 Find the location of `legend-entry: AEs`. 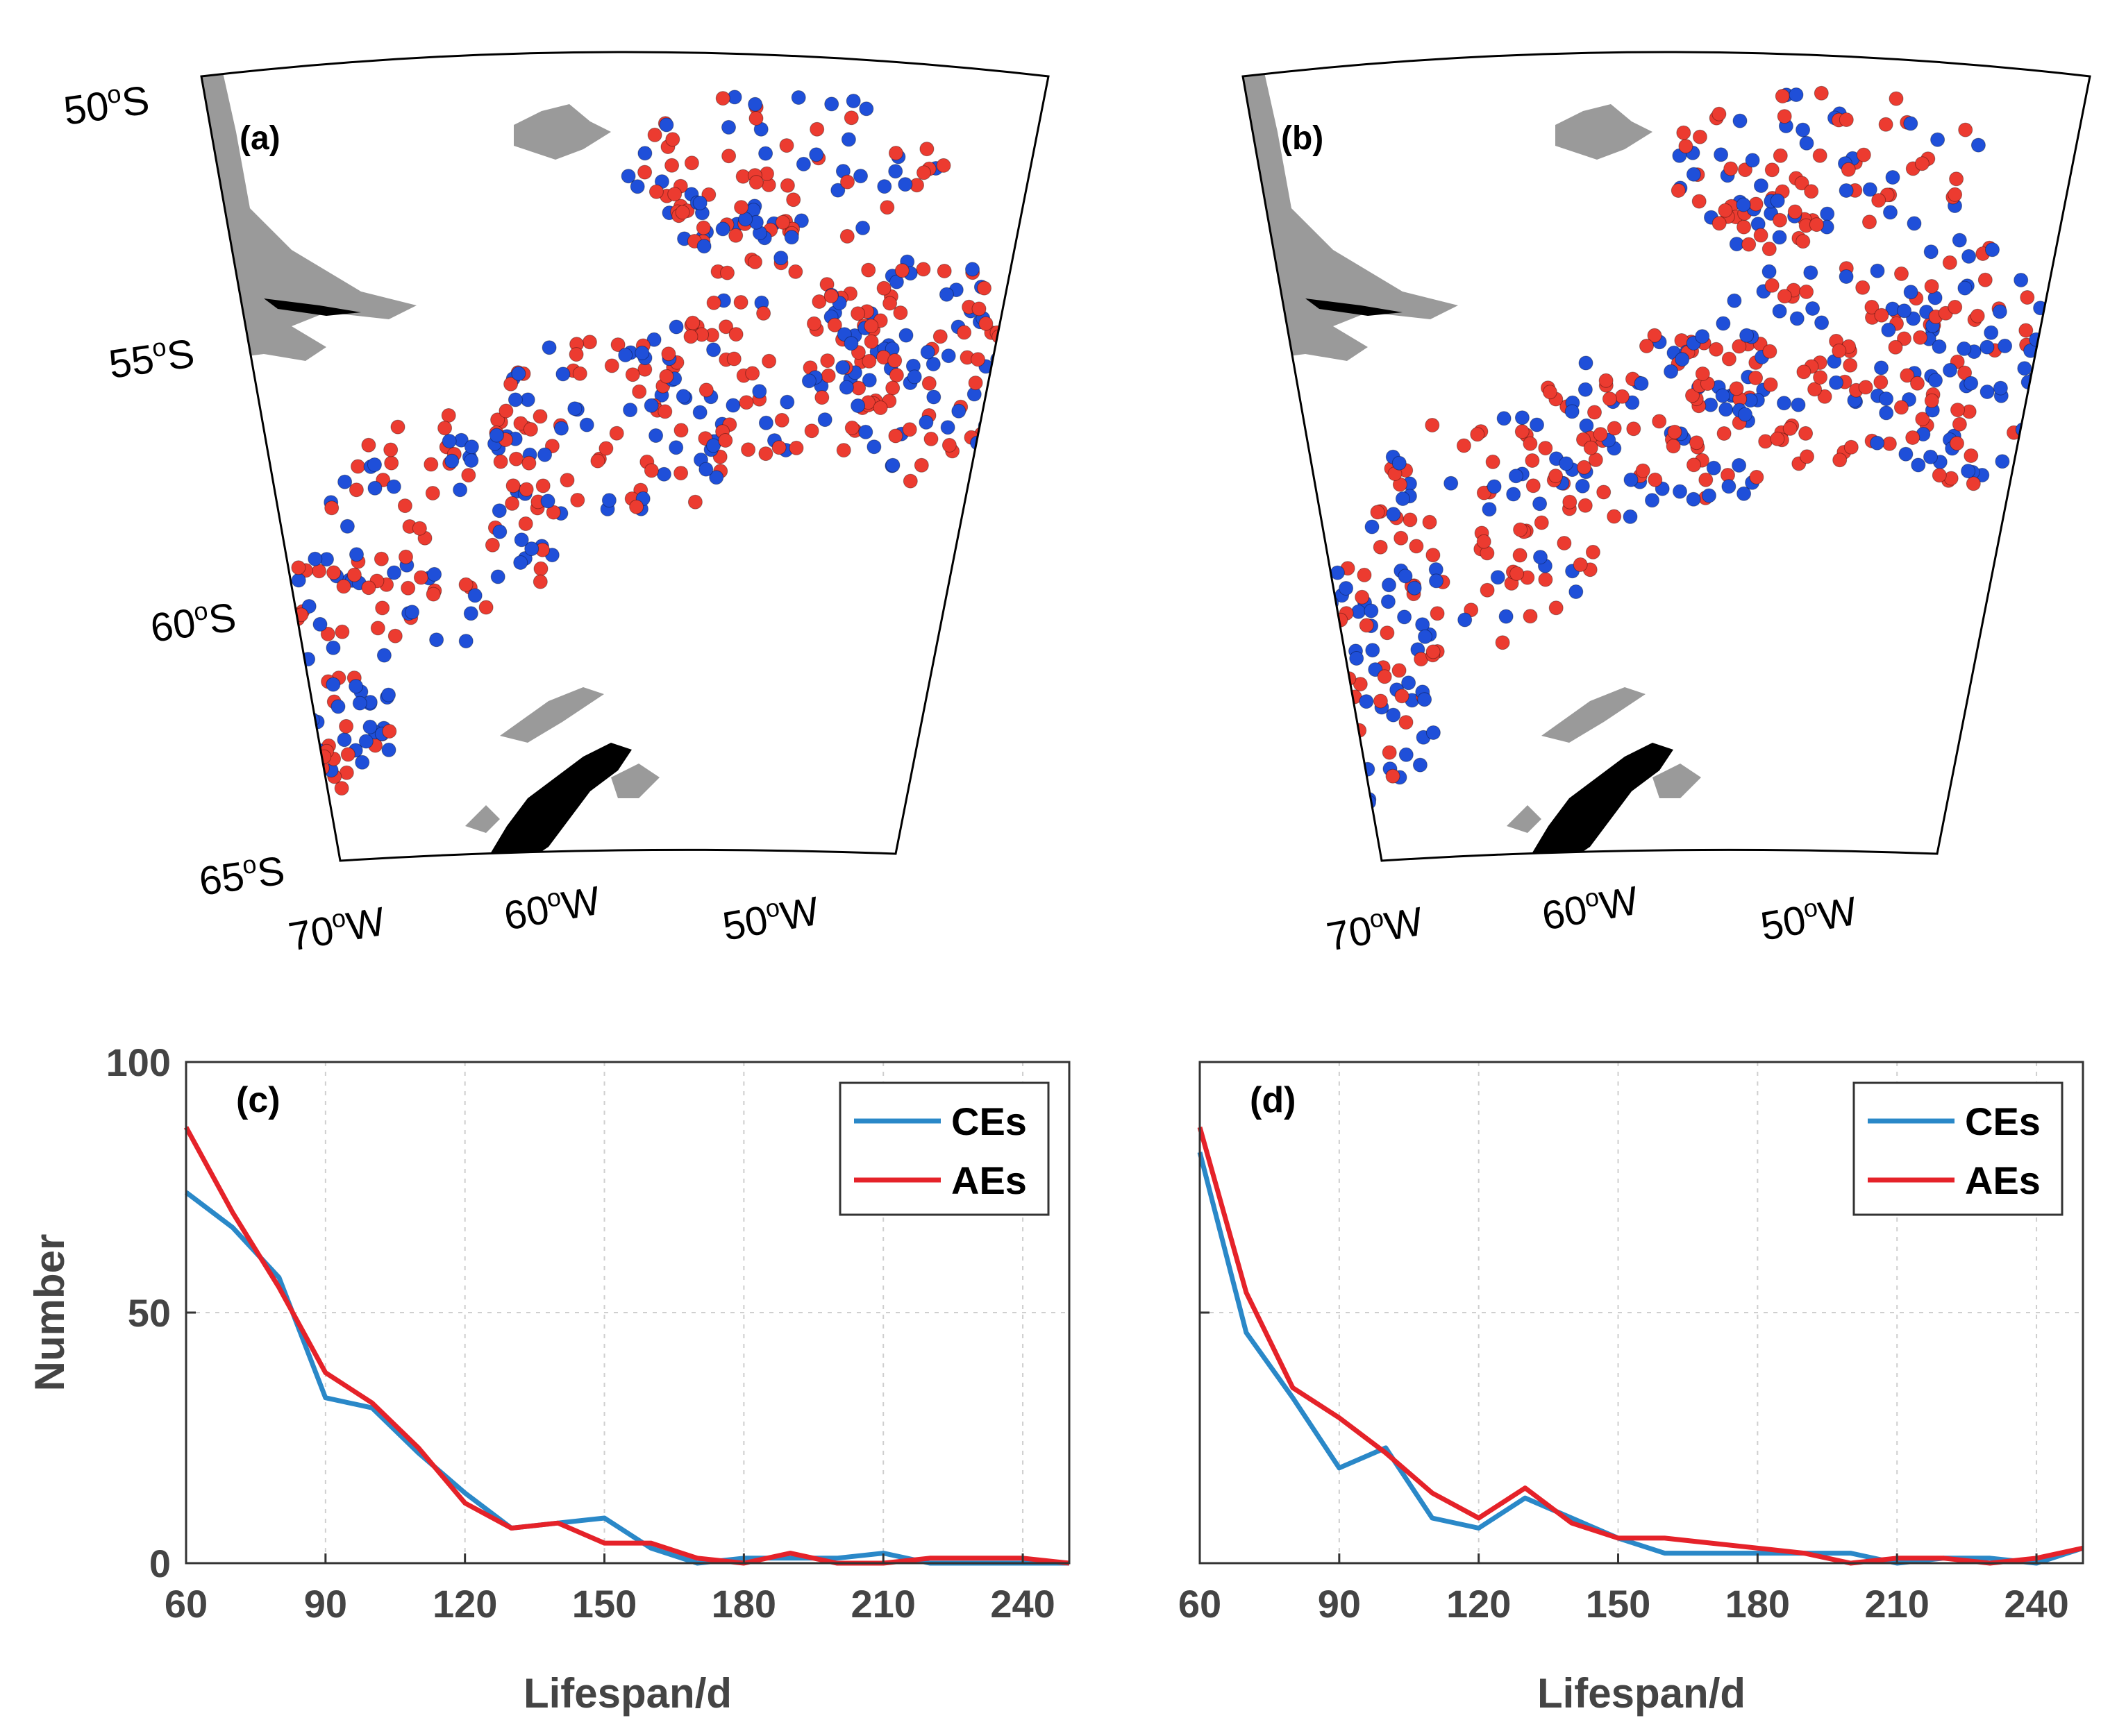

legend-entry: AEs is located at coordinates (989, 1180).